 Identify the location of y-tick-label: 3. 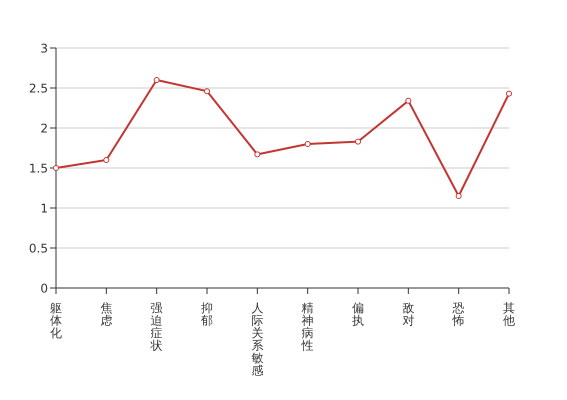
(44, 48).